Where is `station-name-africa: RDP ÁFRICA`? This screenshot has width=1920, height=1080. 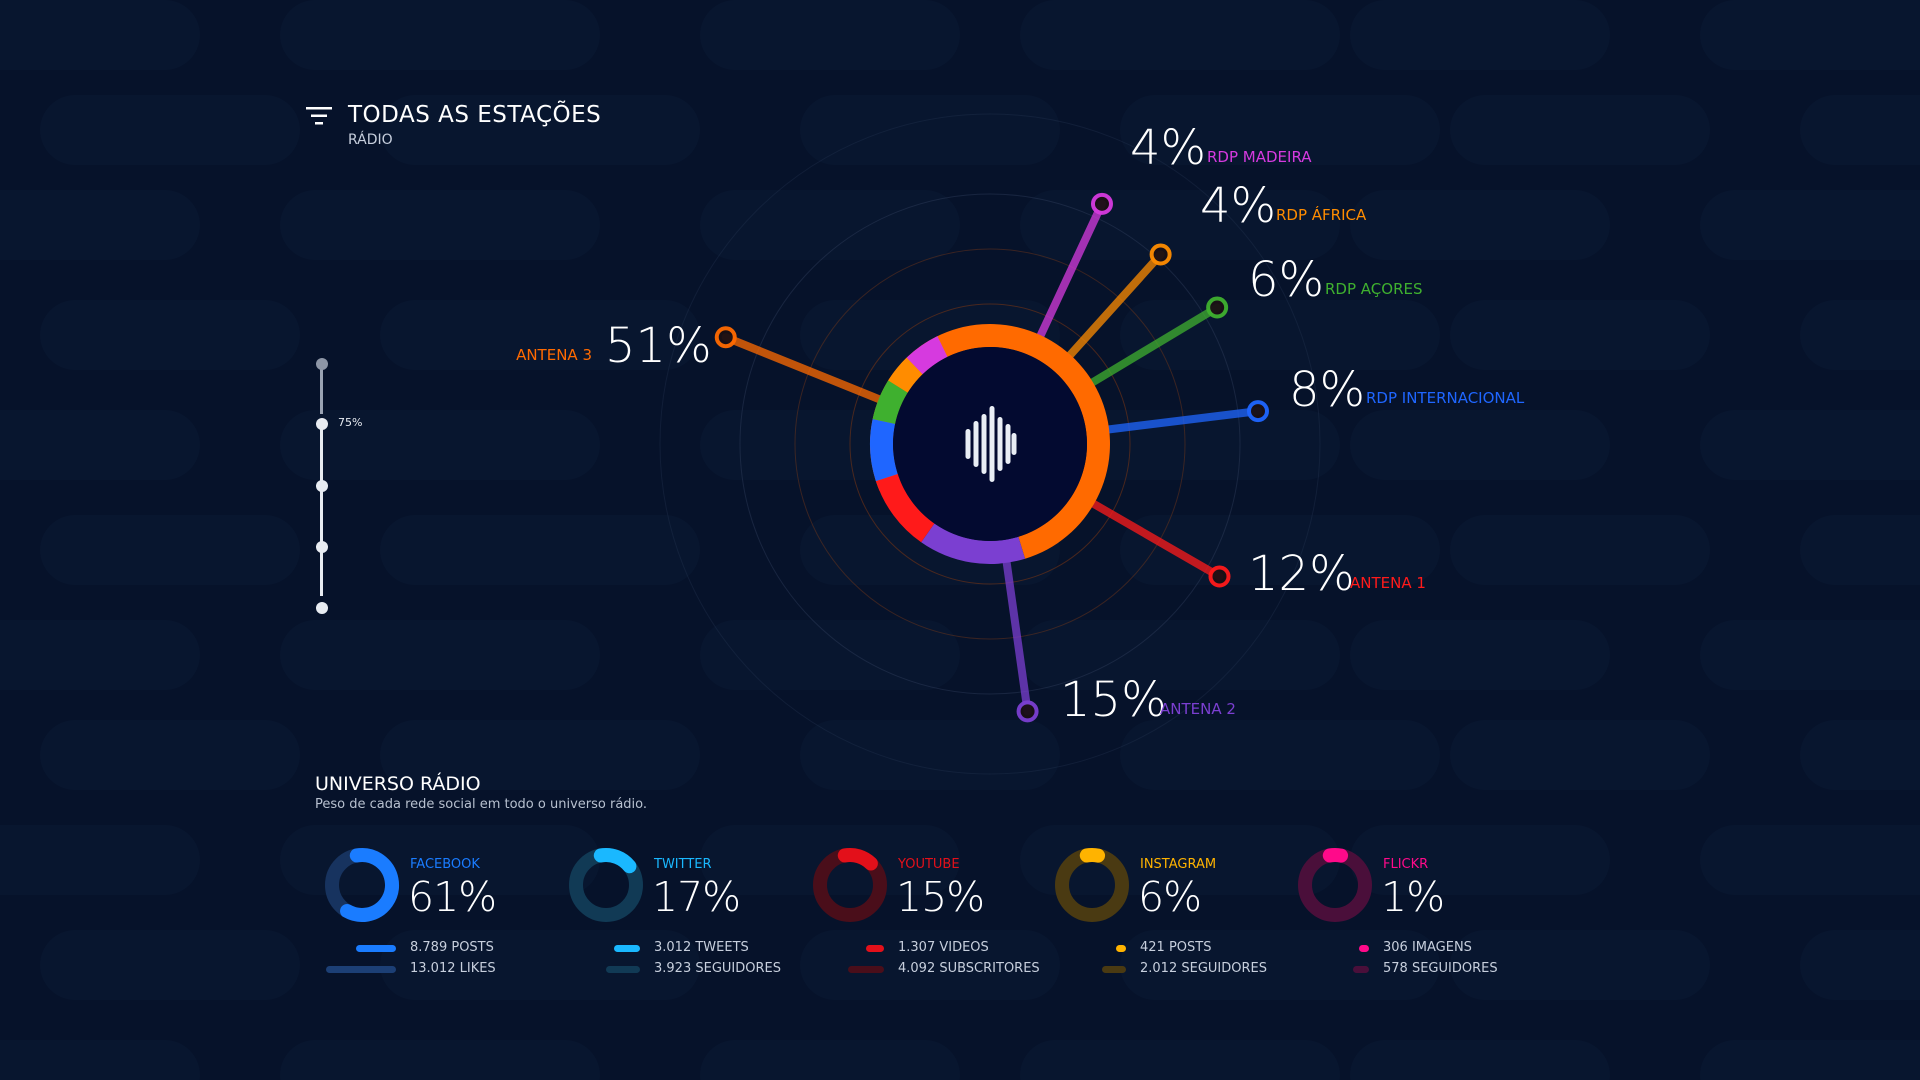 station-name-africa: RDP ÁFRICA is located at coordinates (1321, 214).